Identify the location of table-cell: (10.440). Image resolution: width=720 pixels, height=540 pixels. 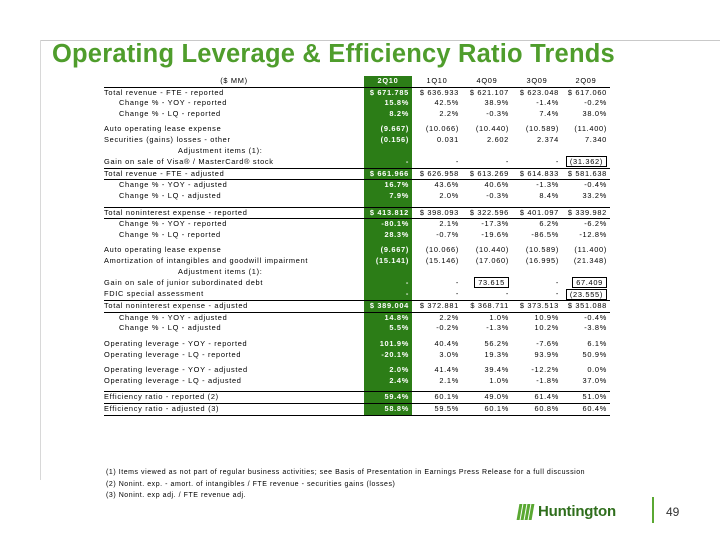
(492, 250).